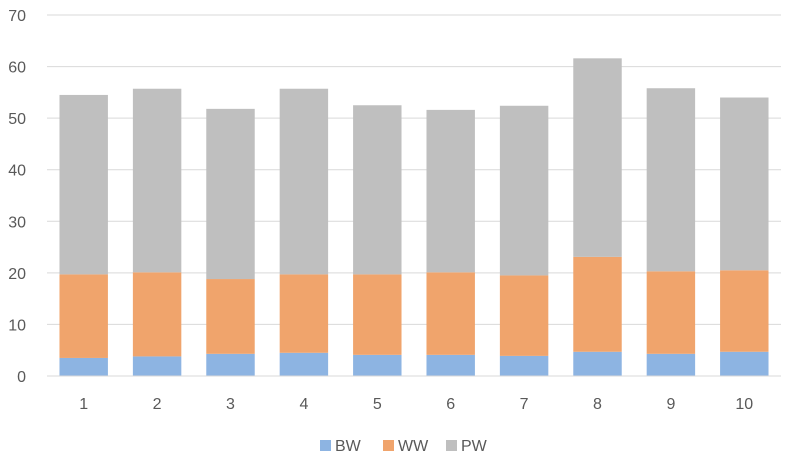  Describe the element at coordinates (450, 404) in the screenshot. I see `x-tick-label: 6` at that location.